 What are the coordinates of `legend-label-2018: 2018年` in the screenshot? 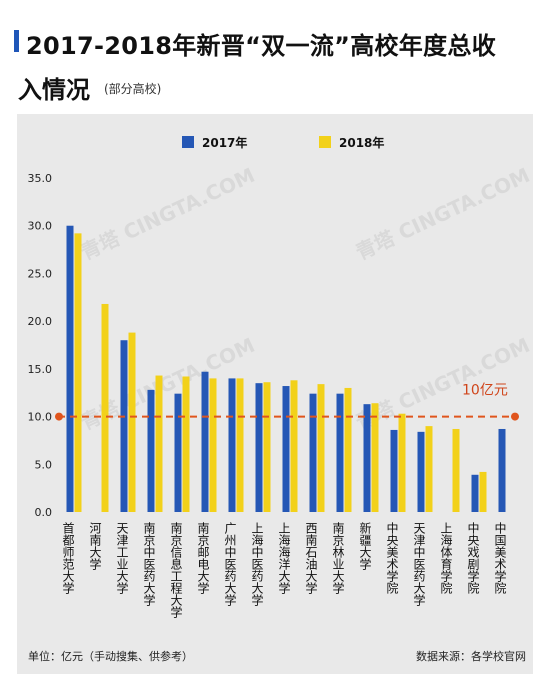 It's located at (361, 142).